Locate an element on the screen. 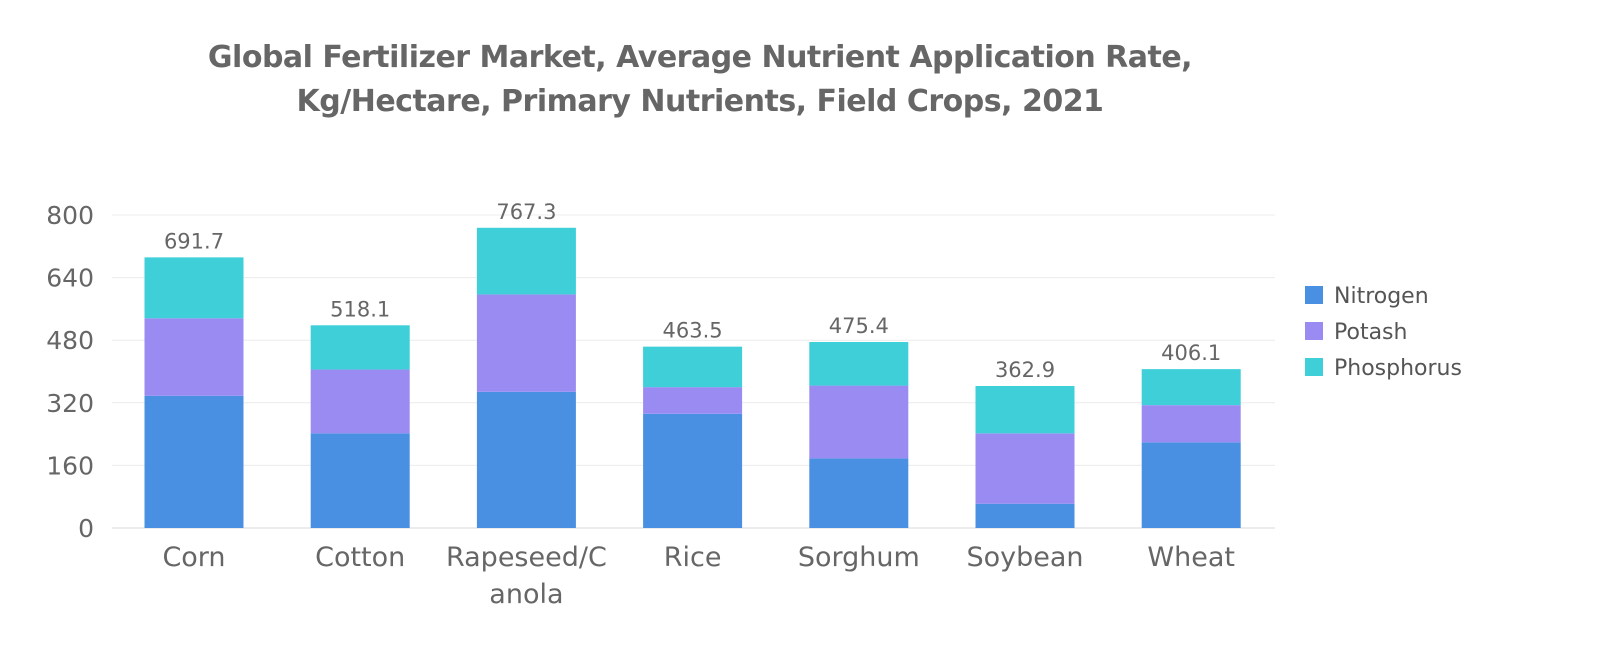  legend-swatch-phosphorus is located at coordinates (1314, 367).